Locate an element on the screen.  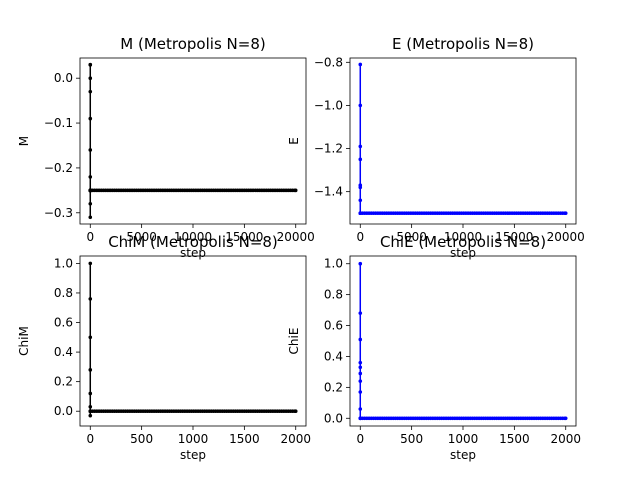
chart-title: ChiE (Metropolis N=8) is located at coordinates (463, 242).